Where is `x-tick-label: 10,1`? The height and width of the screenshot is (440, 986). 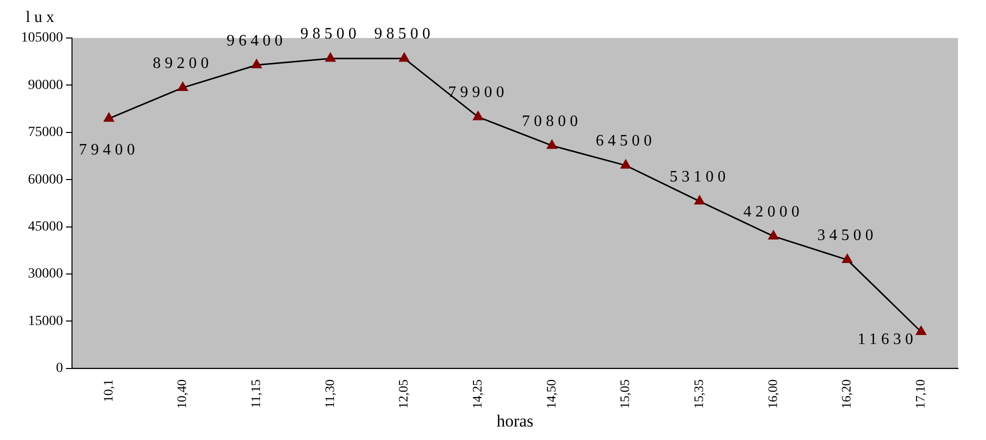 x-tick-label: 10,1 is located at coordinates (108, 390).